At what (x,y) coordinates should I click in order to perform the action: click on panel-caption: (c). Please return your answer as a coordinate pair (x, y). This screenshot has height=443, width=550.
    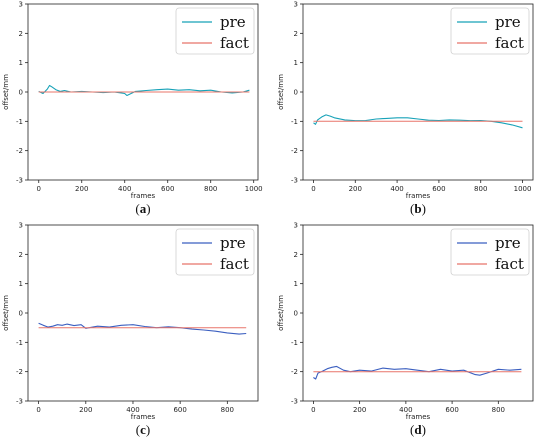
    Looking at the image, I should click on (143, 429).